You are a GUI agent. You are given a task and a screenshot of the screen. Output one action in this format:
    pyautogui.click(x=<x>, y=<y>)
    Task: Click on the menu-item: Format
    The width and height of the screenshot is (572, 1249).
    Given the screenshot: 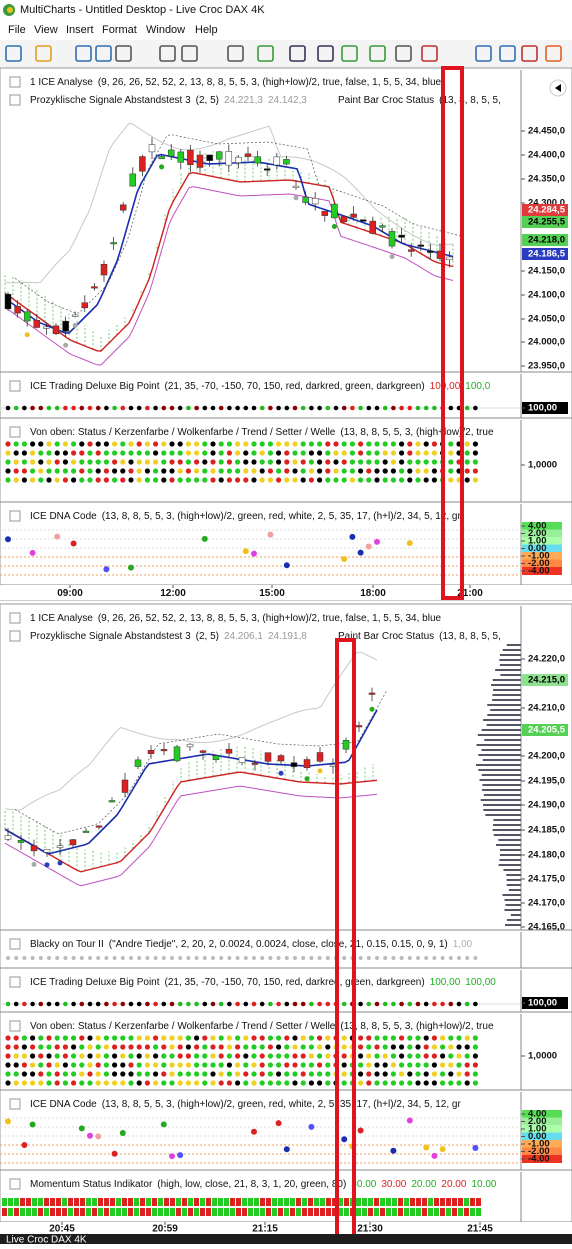 What is the action you would take?
    pyautogui.click(x=119, y=30)
    